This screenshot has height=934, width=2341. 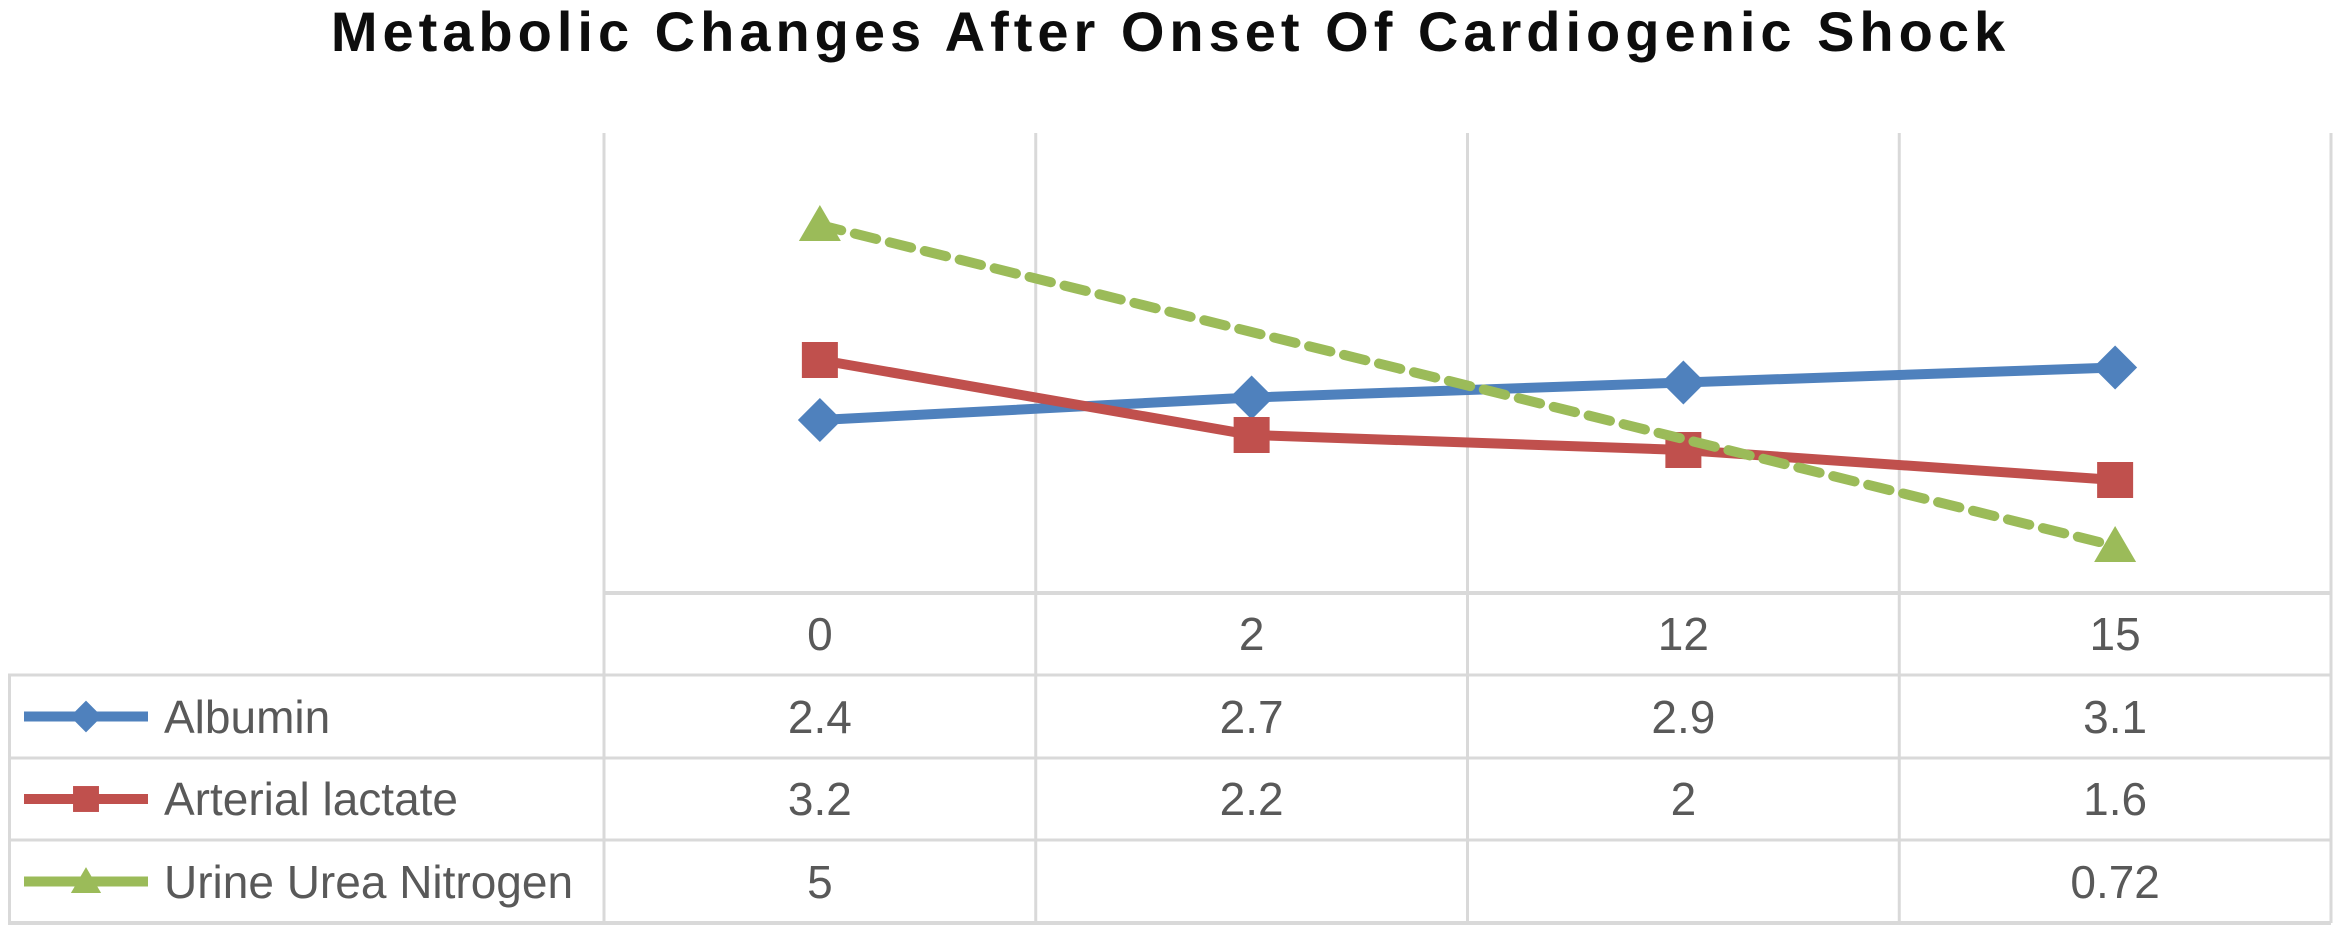 I want to click on value-cell: 2, so click(x=1683, y=799).